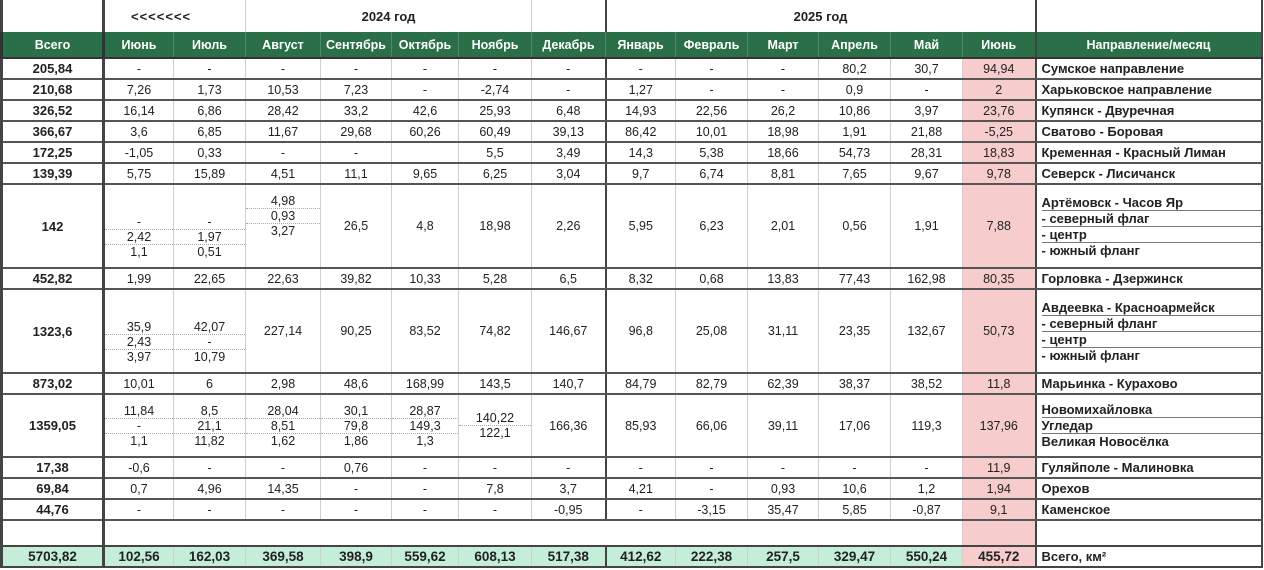  I want to click on month-header: Июнь, so click(138, 45).